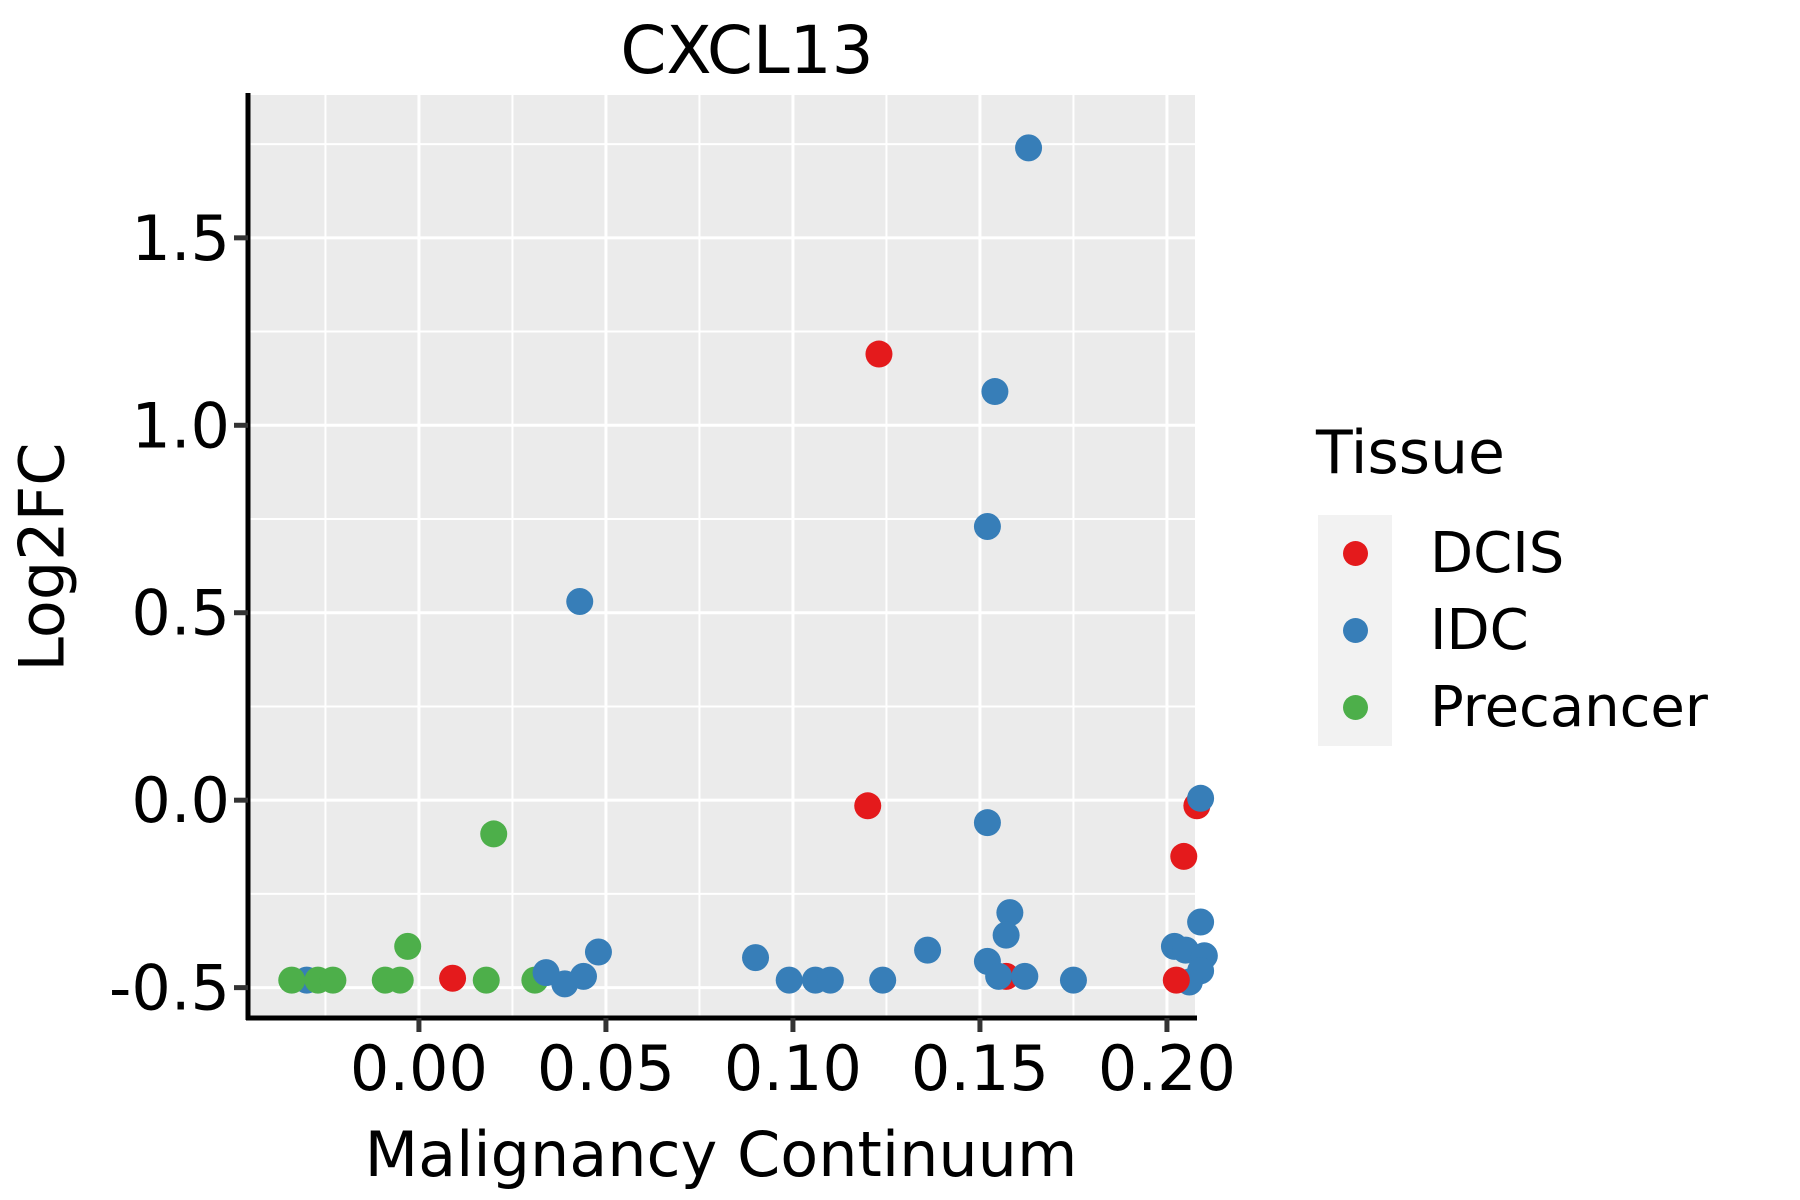 This screenshot has height=1200, width=1800. Describe the element at coordinates (180, 613) in the screenshot. I see `y-tick-label: 0.5` at that location.